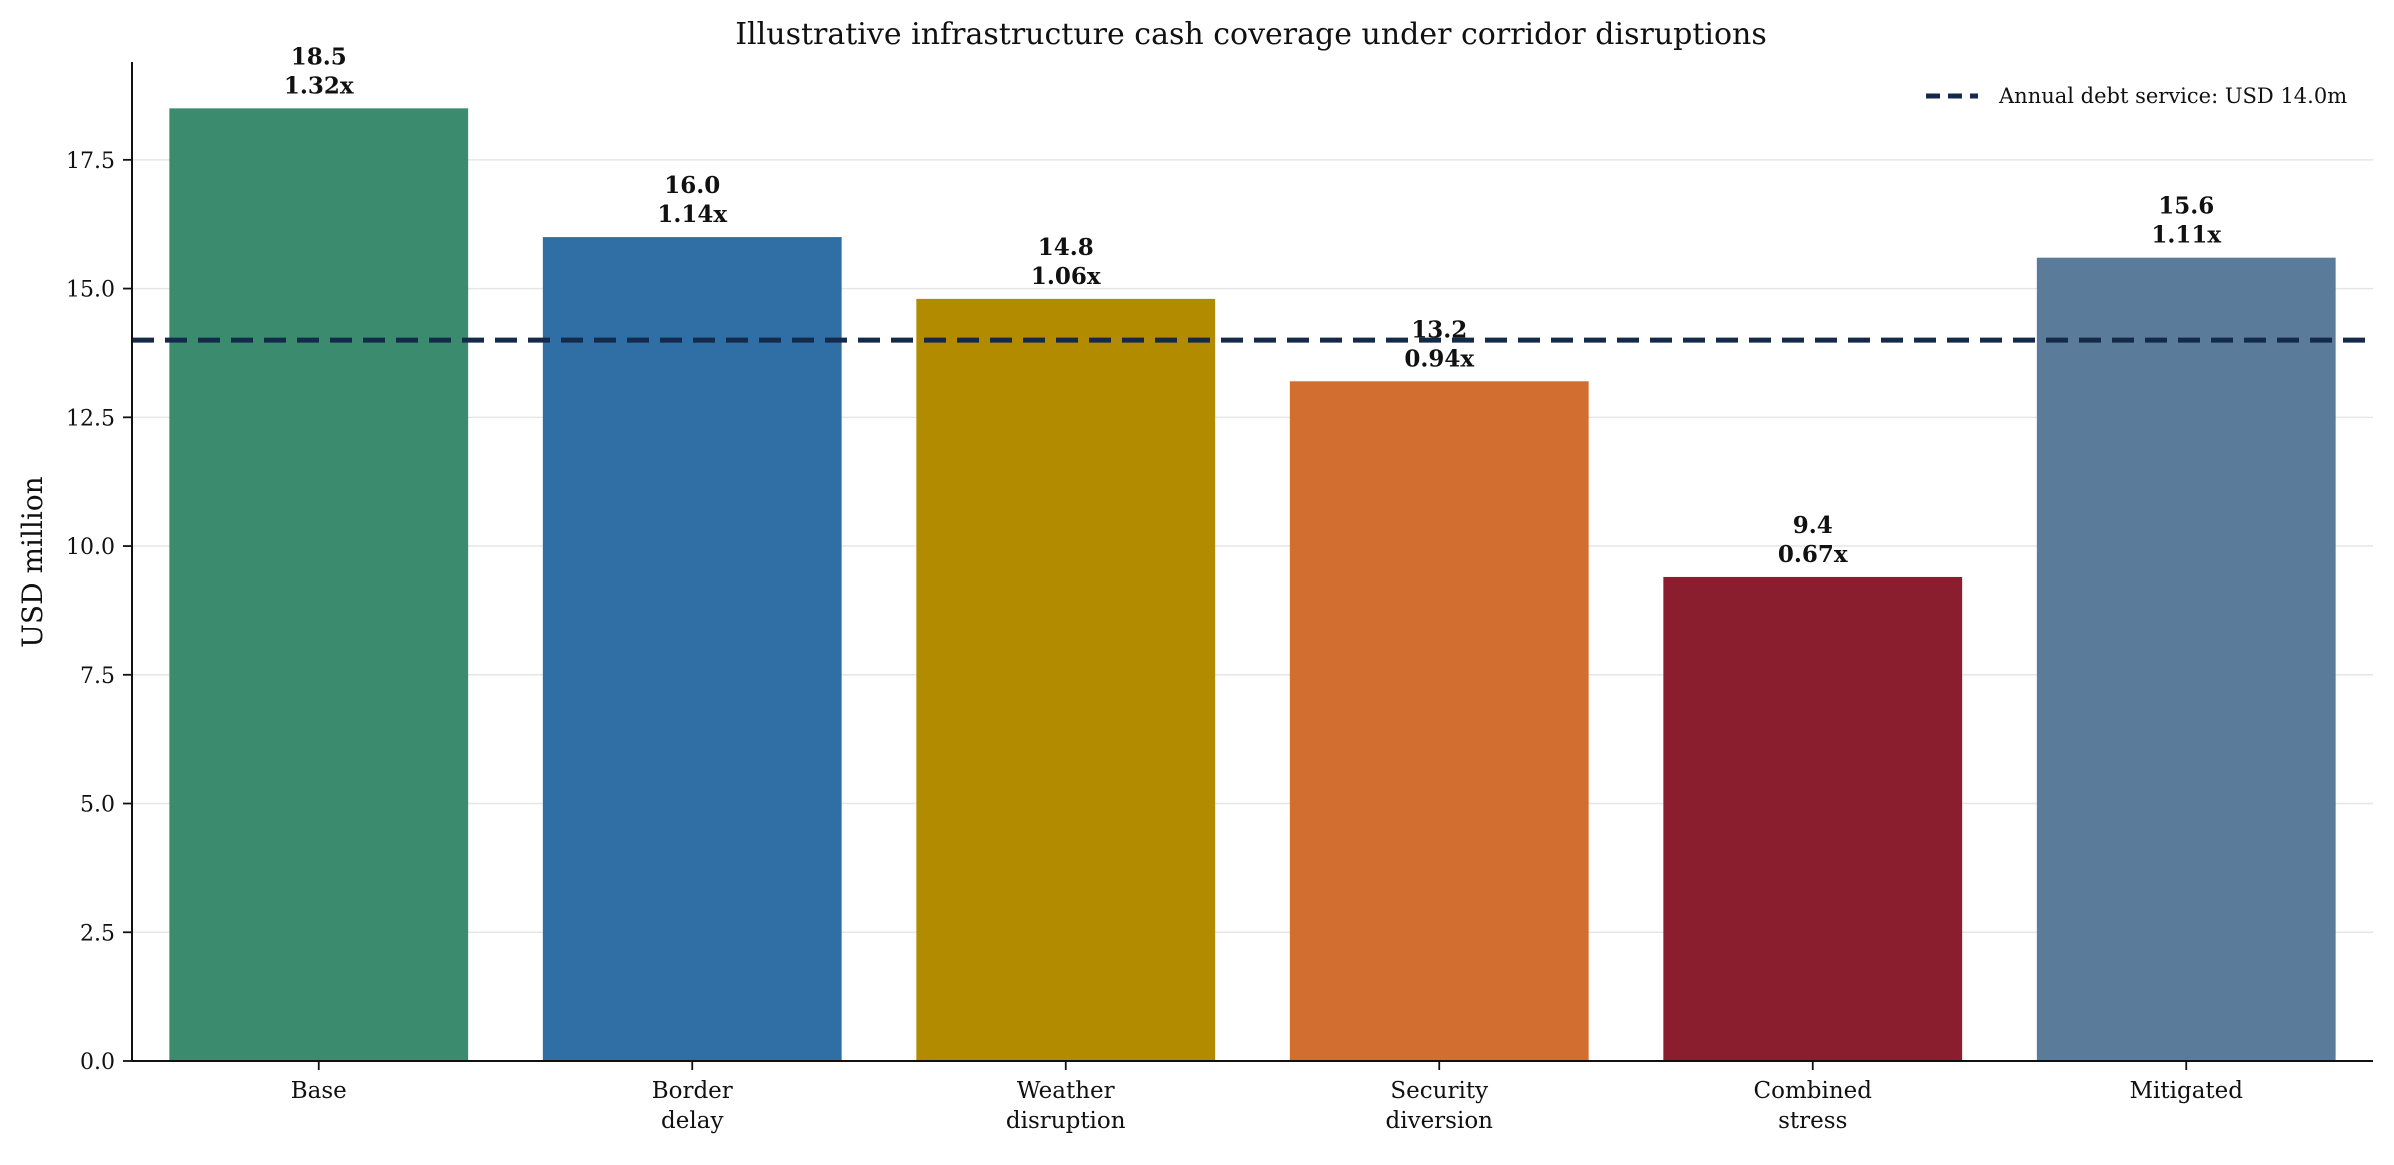  I want to click on value-label: 16.0, so click(692, 185).